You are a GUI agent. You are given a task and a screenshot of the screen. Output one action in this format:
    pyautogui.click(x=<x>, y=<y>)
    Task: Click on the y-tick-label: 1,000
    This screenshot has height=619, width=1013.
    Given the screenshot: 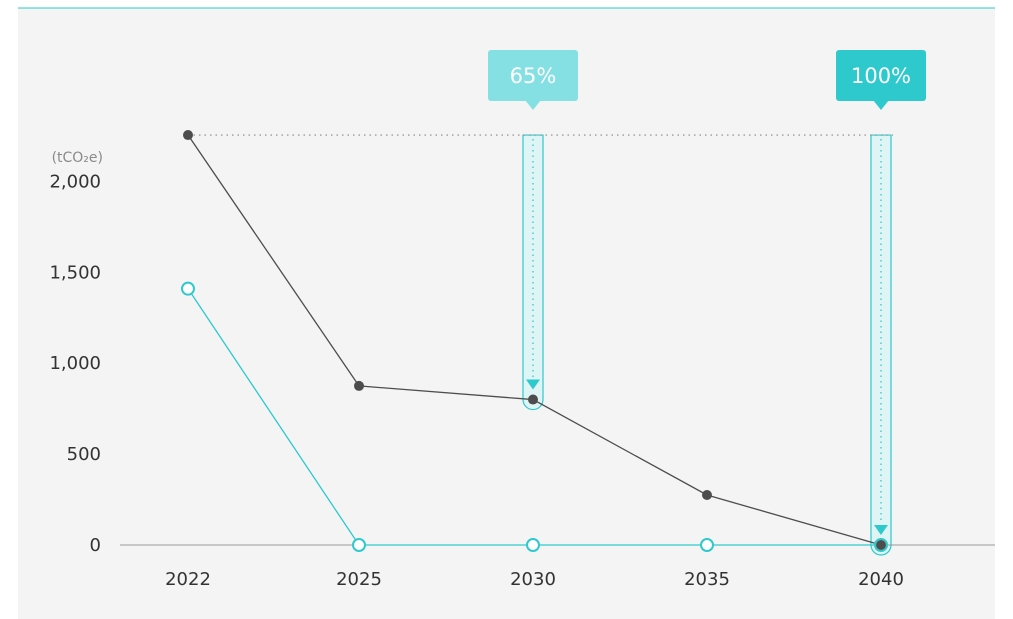 What is the action you would take?
    pyautogui.click(x=75, y=363)
    